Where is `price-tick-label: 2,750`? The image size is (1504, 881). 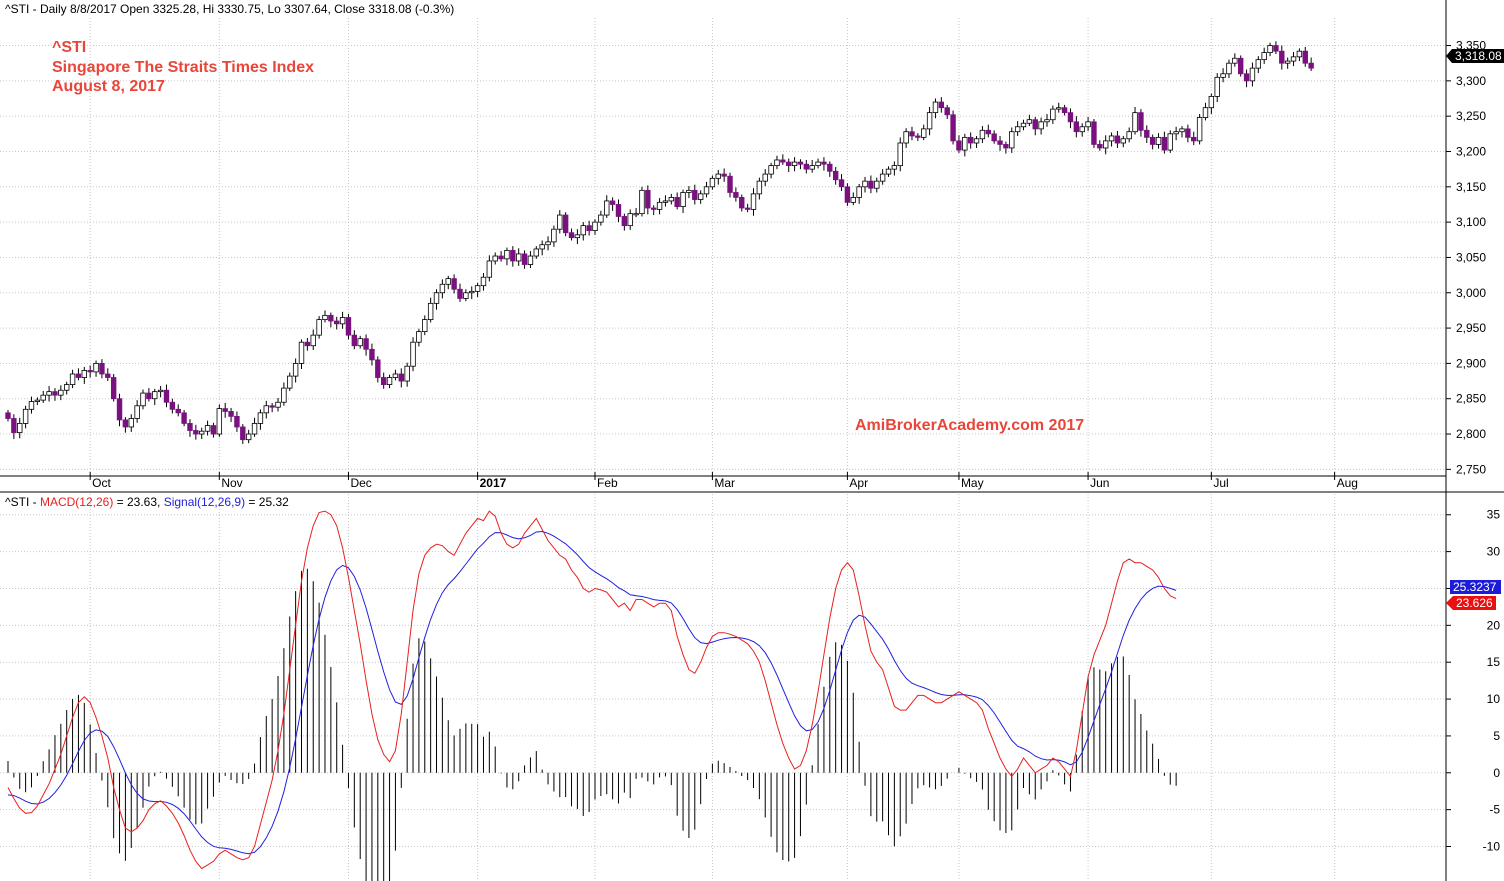 price-tick-label: 2,750 is located at coordinates (1471, 469).